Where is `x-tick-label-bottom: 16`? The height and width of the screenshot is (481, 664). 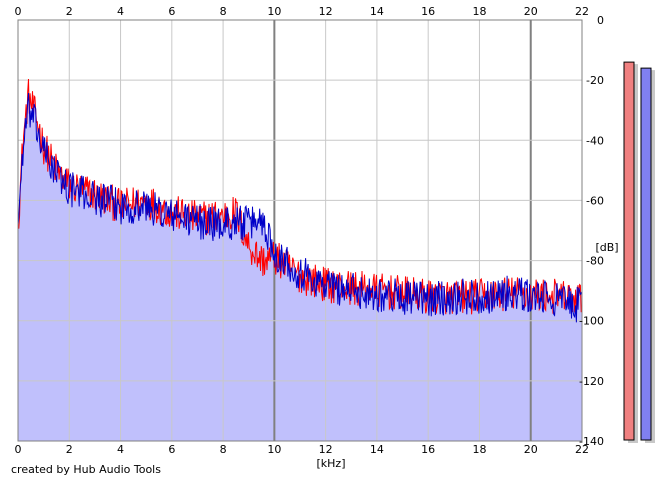
x-tick-label-bottom: 16 is located at coordinates (428, 449).